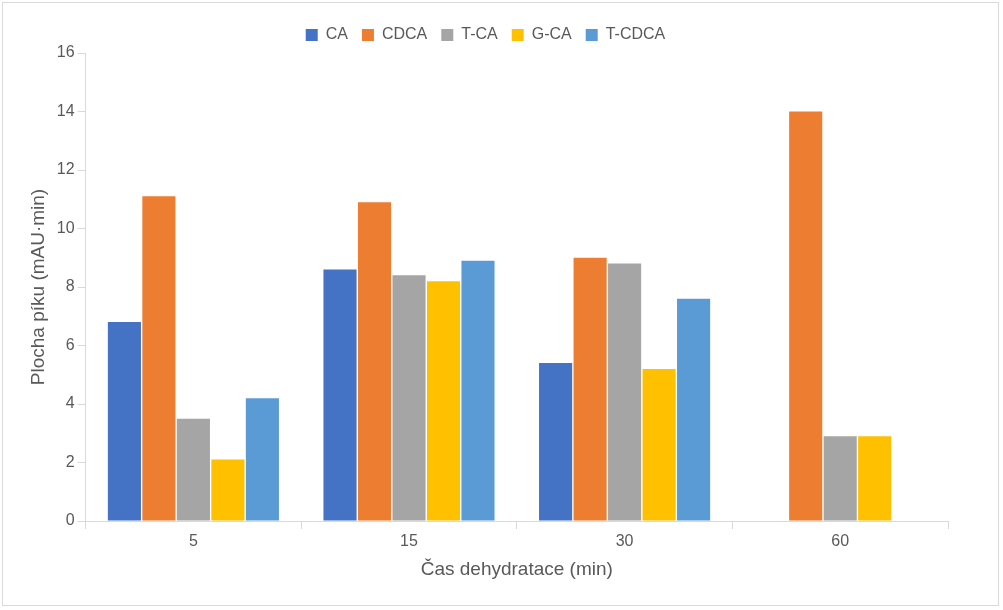 The height and width of the screenshot is (610, 1003). I want to click on x-tick-label: 15, so click(409, 541).